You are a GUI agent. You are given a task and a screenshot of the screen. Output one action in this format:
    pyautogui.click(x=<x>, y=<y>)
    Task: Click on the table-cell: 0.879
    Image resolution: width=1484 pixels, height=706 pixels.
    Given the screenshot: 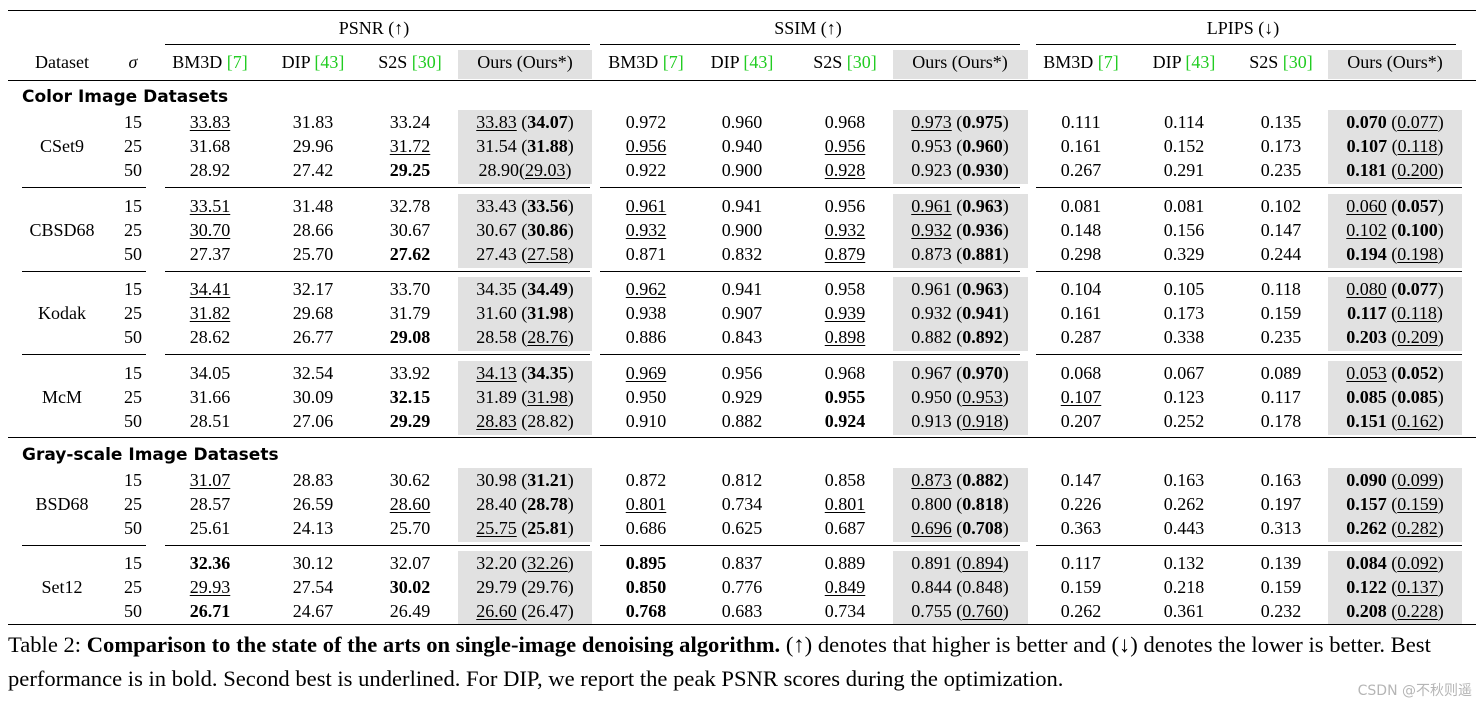 What is the action you would take?
    pyautogui.click(x=845, y=254)
    